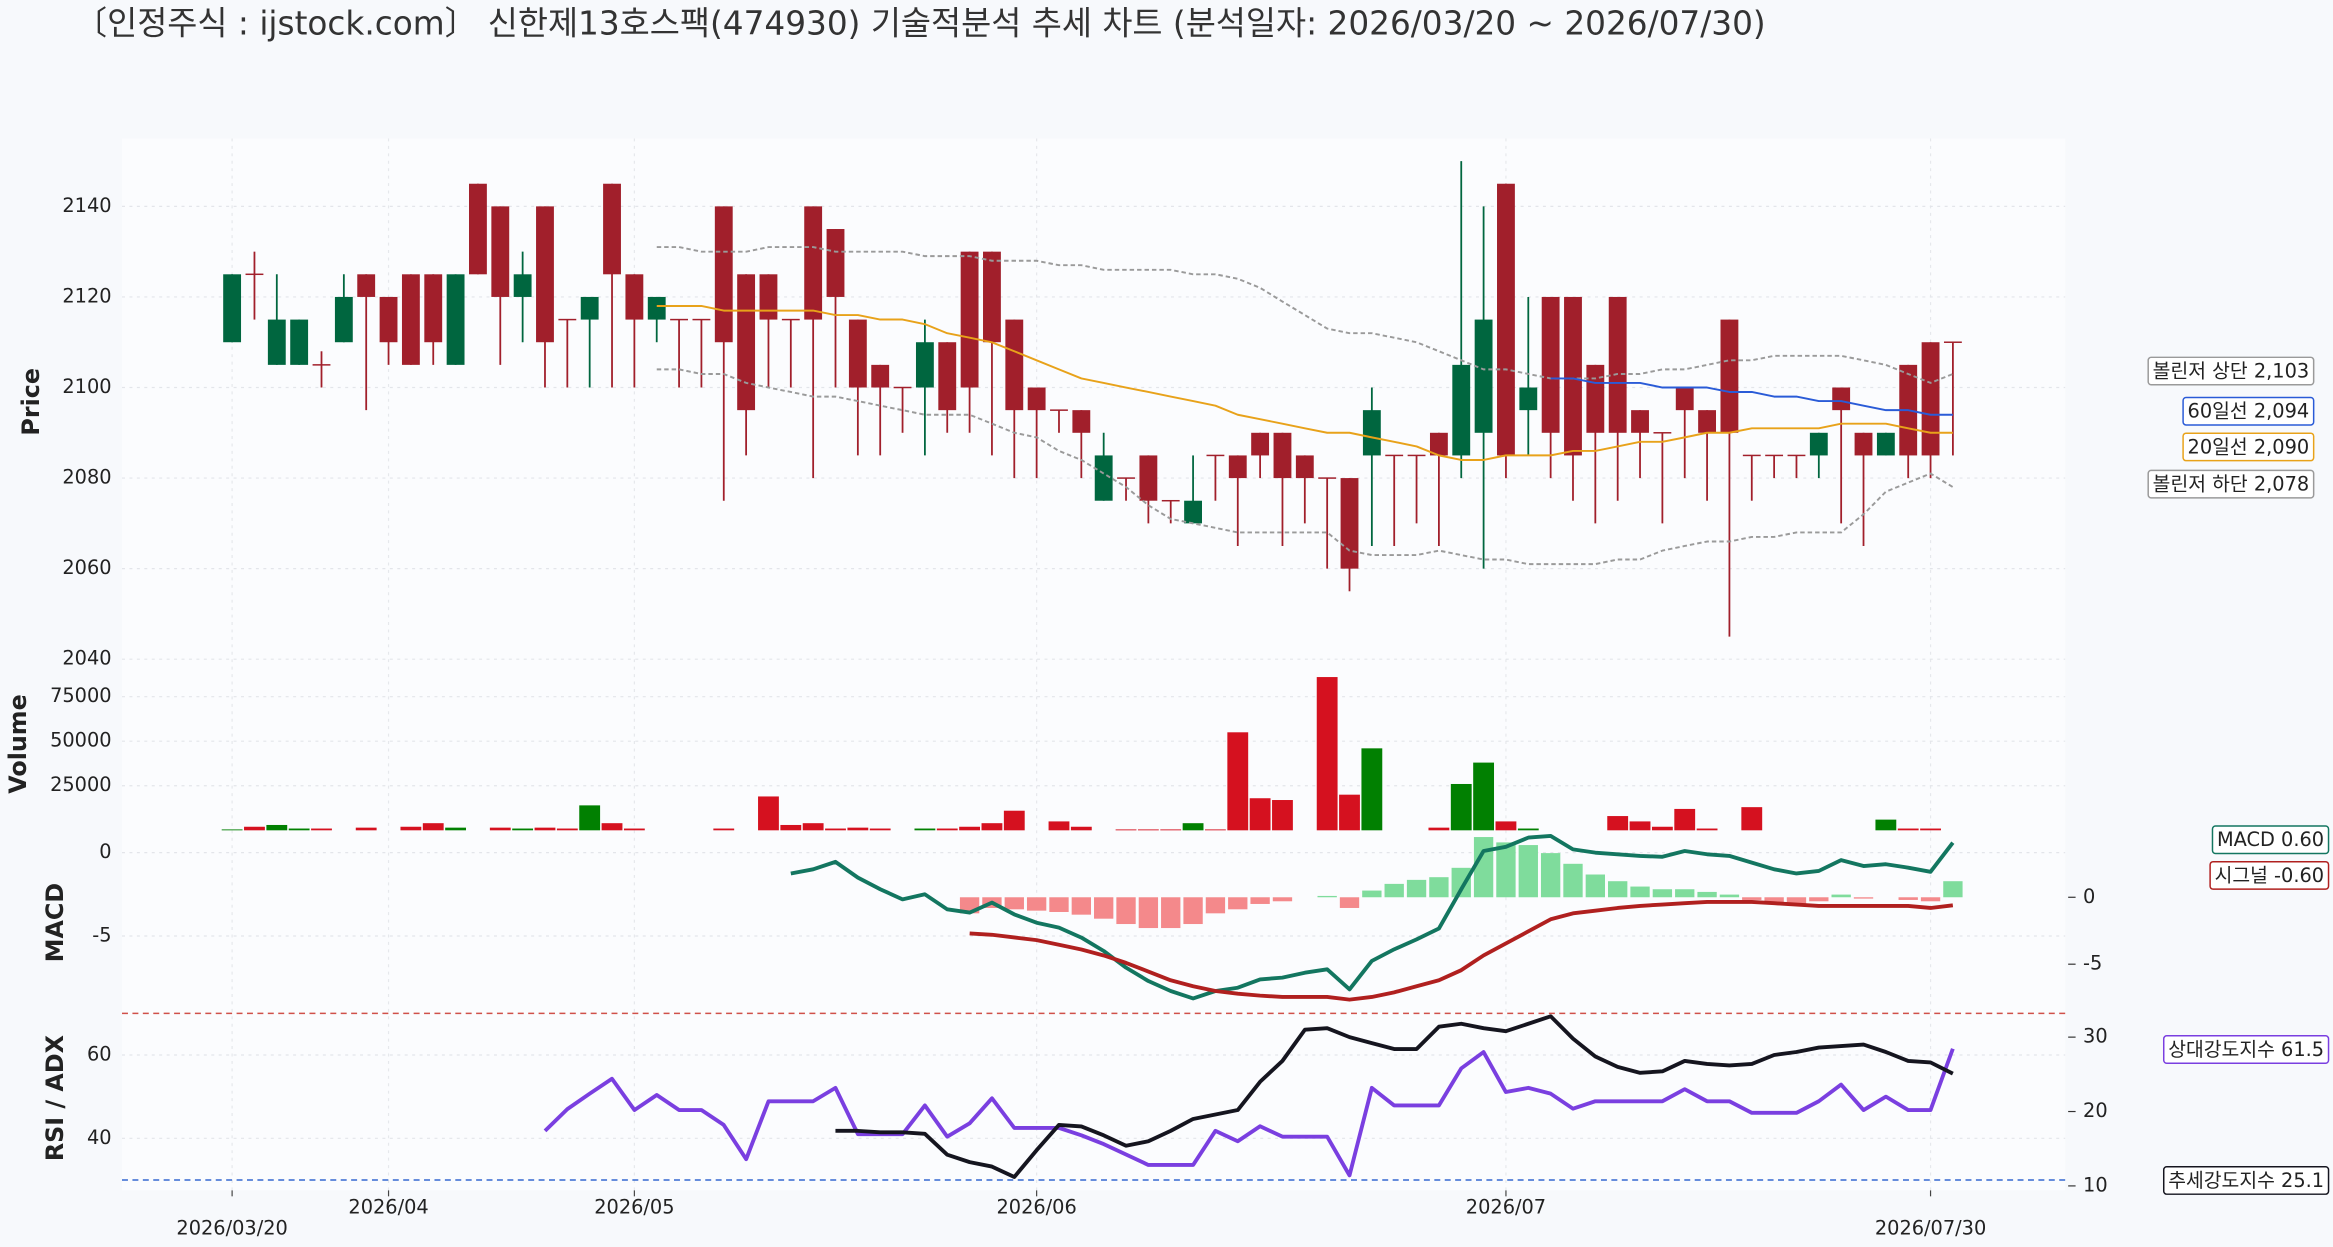  Describe the element at coordinates (2270, 875) in the screenshot. I see `legend-label: 시그널 -0.60` at that location.